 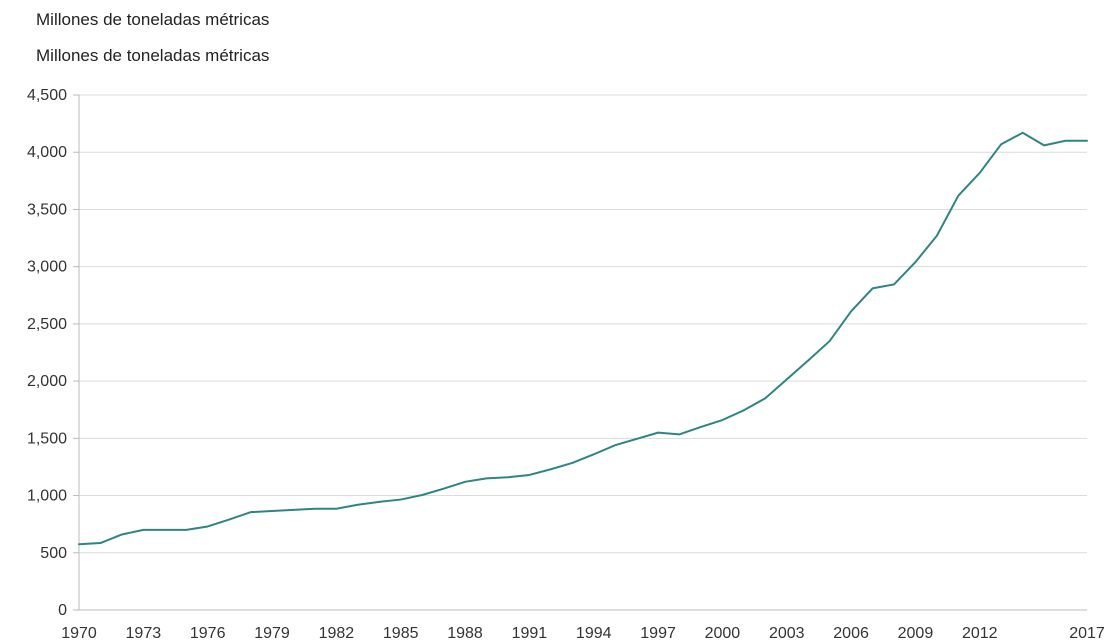 I want to click on x-tick-label: 1970, so click(x=79, y=633).